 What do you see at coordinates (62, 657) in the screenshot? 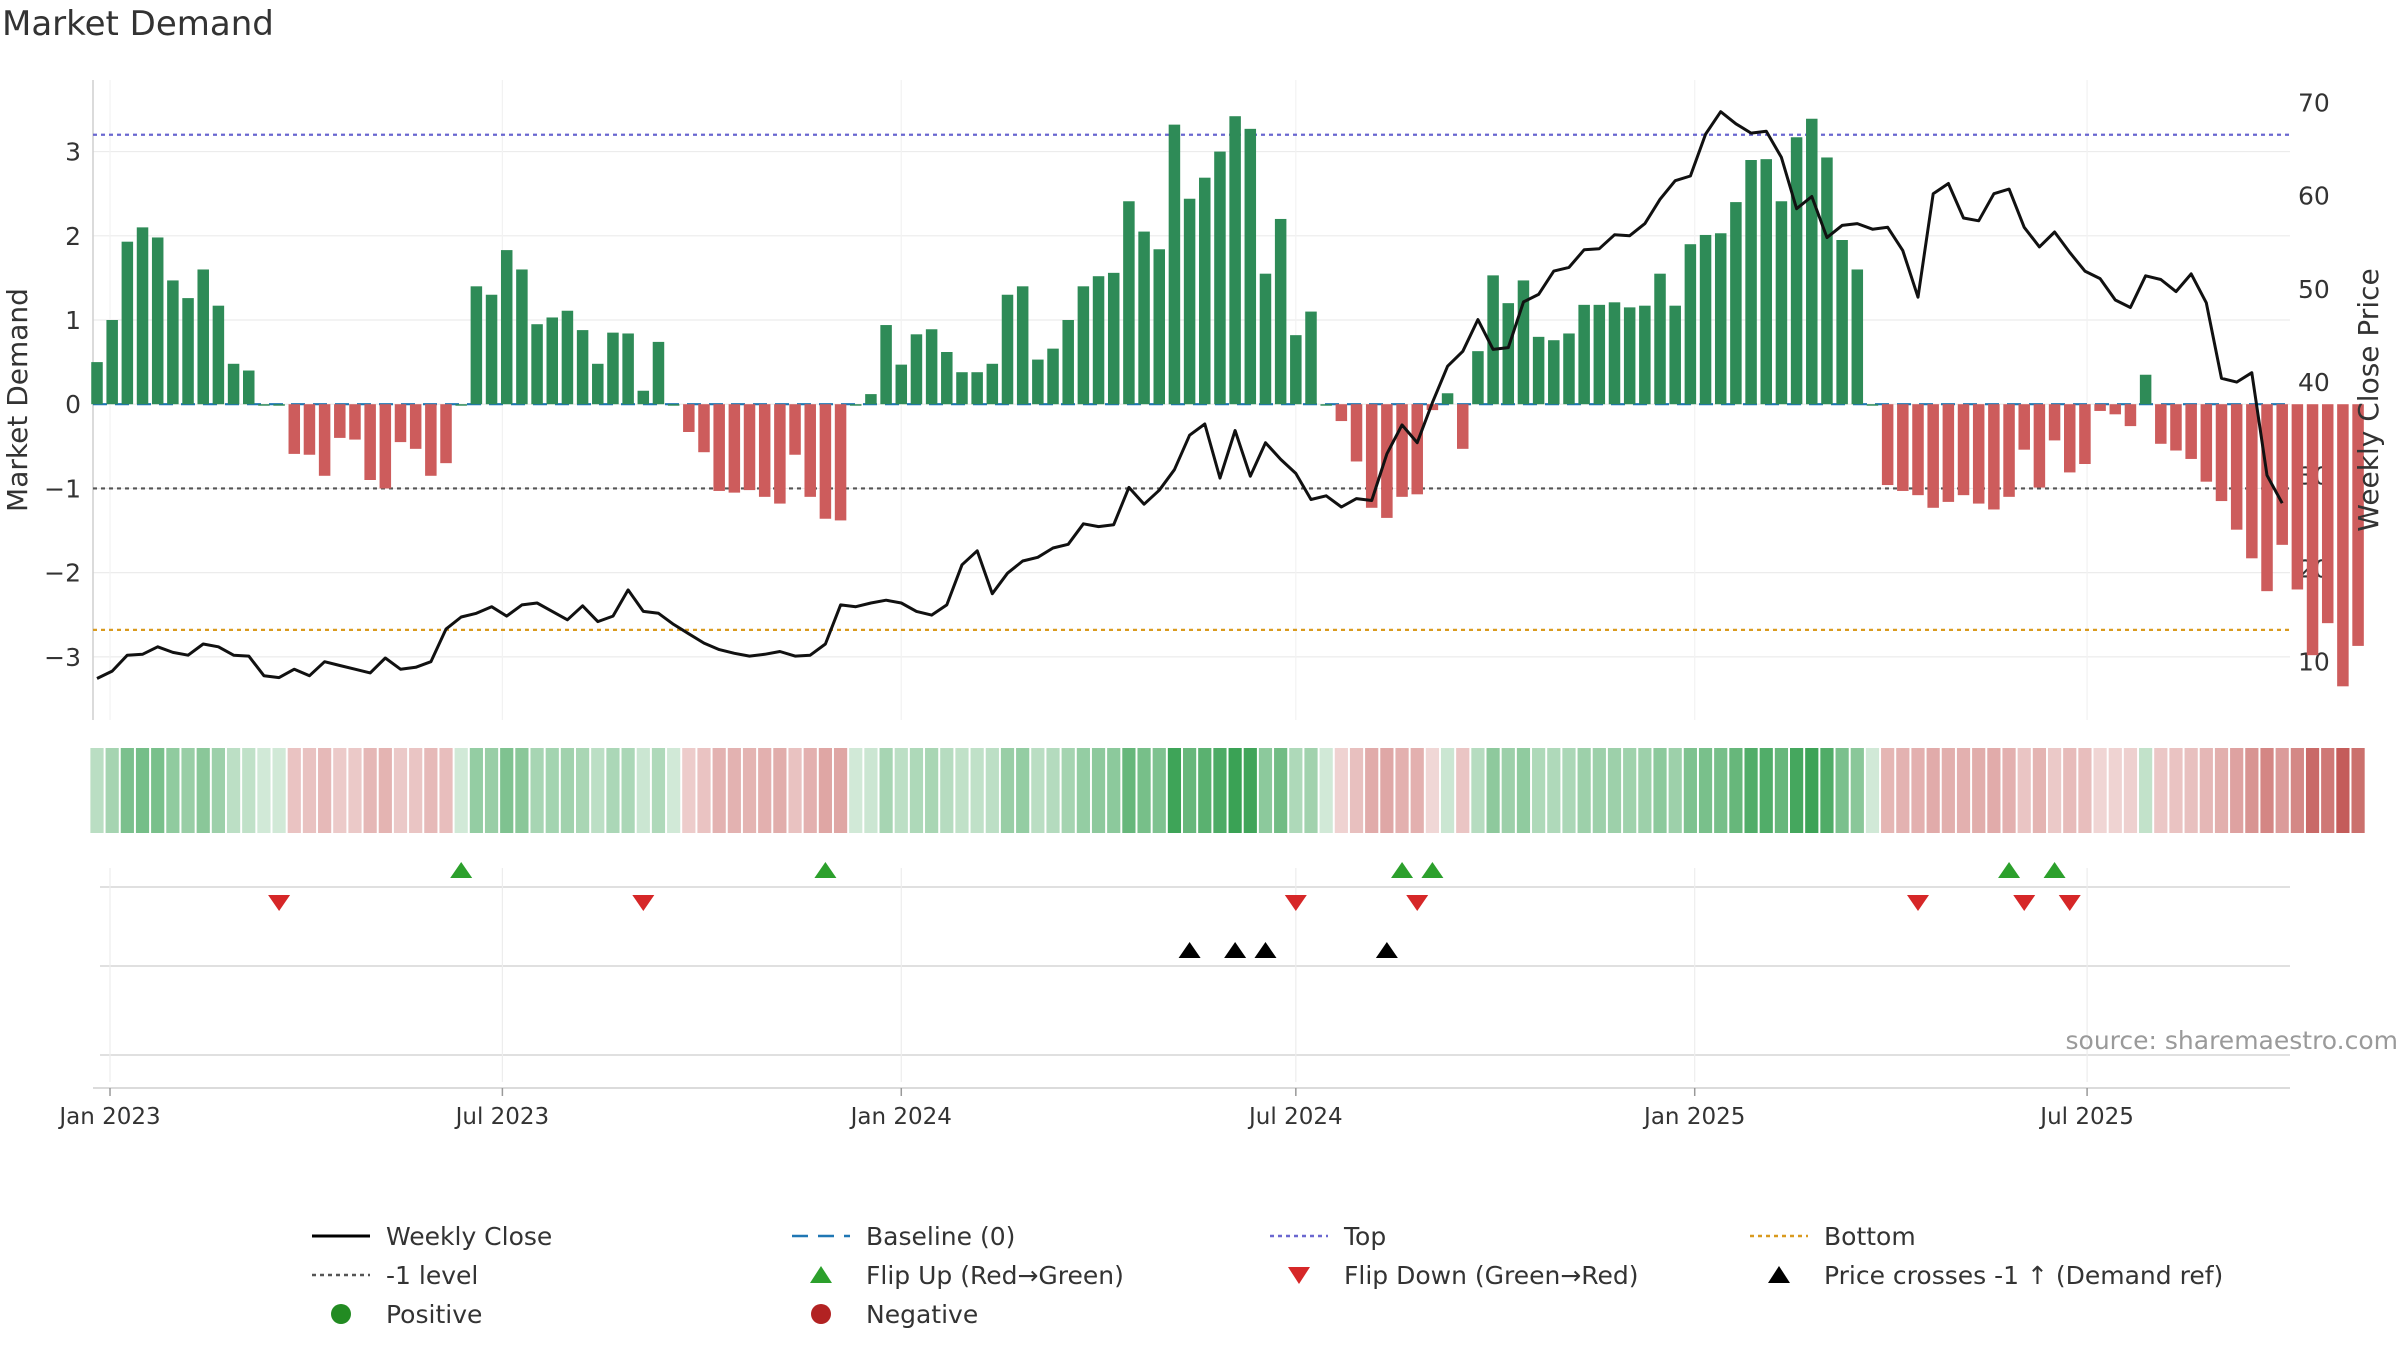
I see `y-left-tick-label: −3` at bounding box center [62, 657].